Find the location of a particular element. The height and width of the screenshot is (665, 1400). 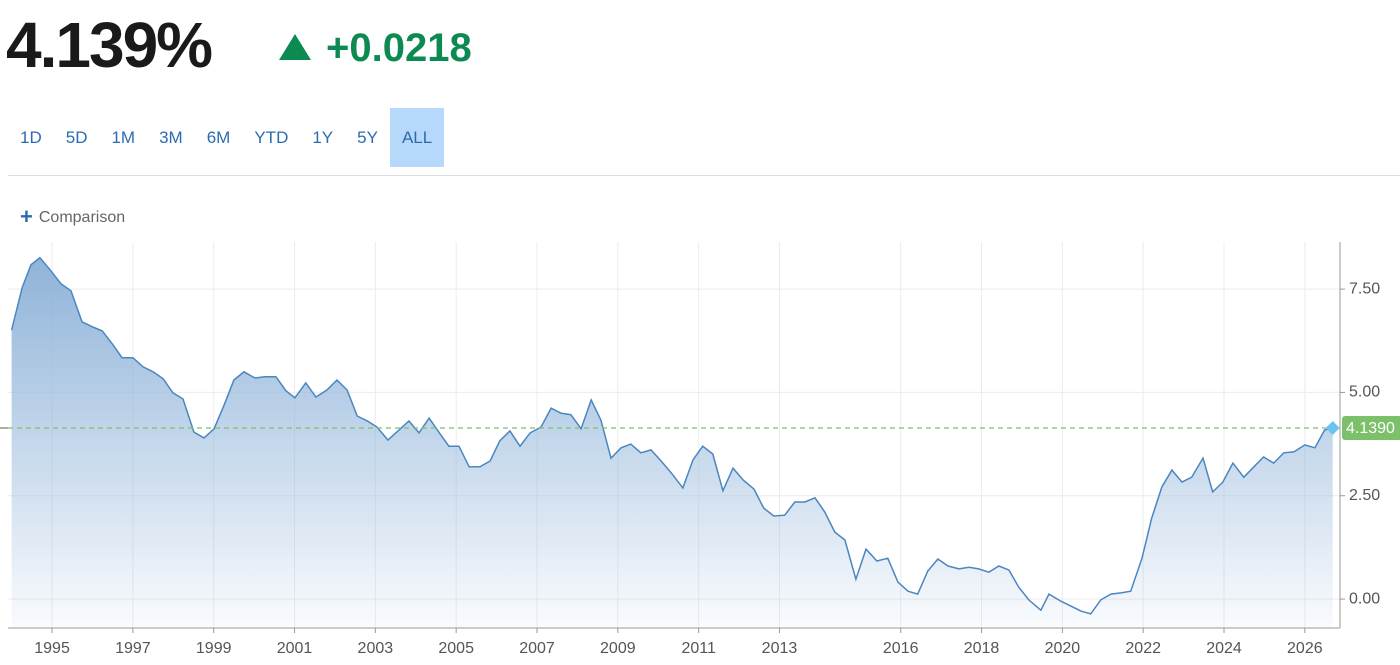

last-value-badge is located at coordinates (1371, 428).